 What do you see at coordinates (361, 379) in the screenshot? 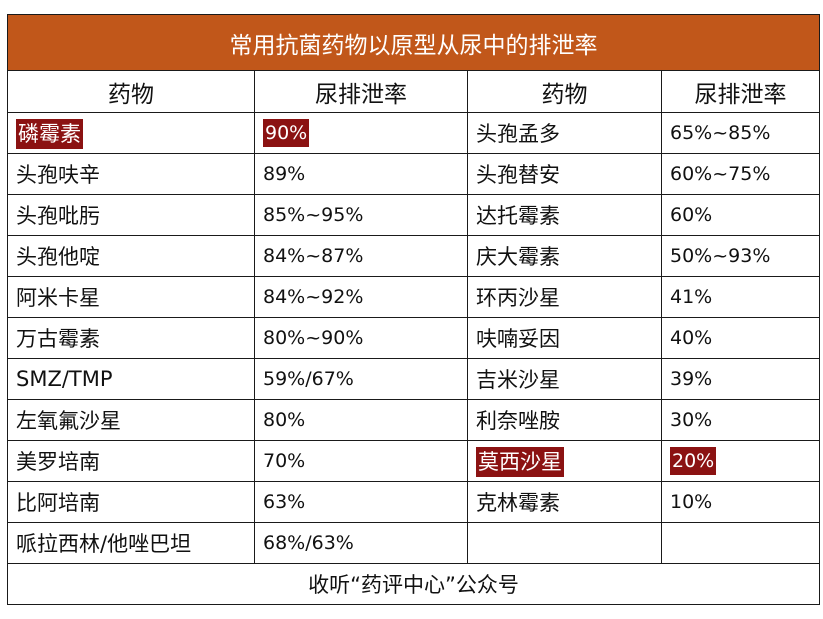
I see `rate-cell: 59%/67%` at bounding box center [361, 379].